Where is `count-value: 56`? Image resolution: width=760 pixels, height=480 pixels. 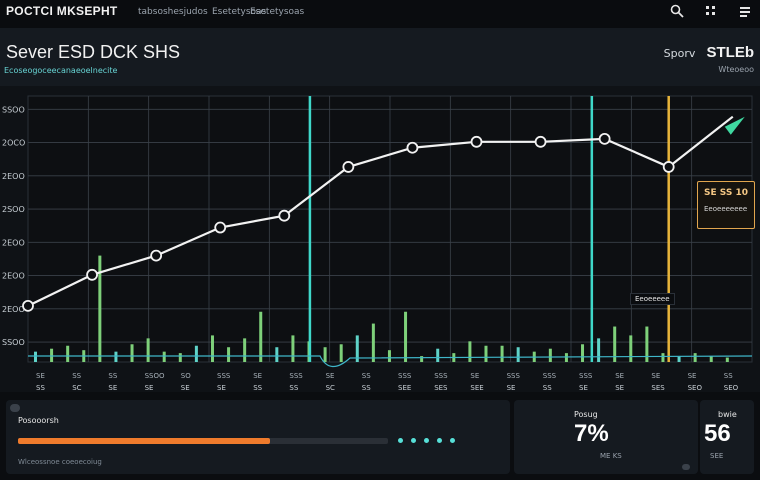 count-value: 56 is located at coordinates (717, 433).